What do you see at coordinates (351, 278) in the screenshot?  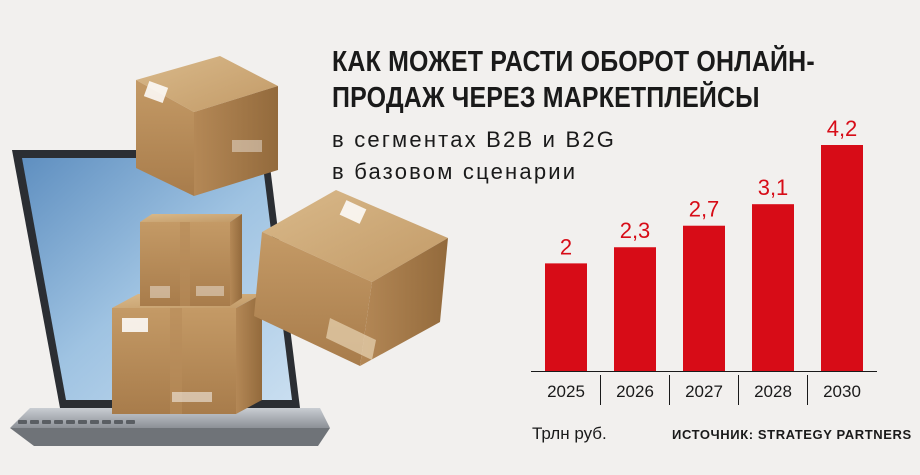 I see `box-tilted-icon` at bounding box center [351, 278].